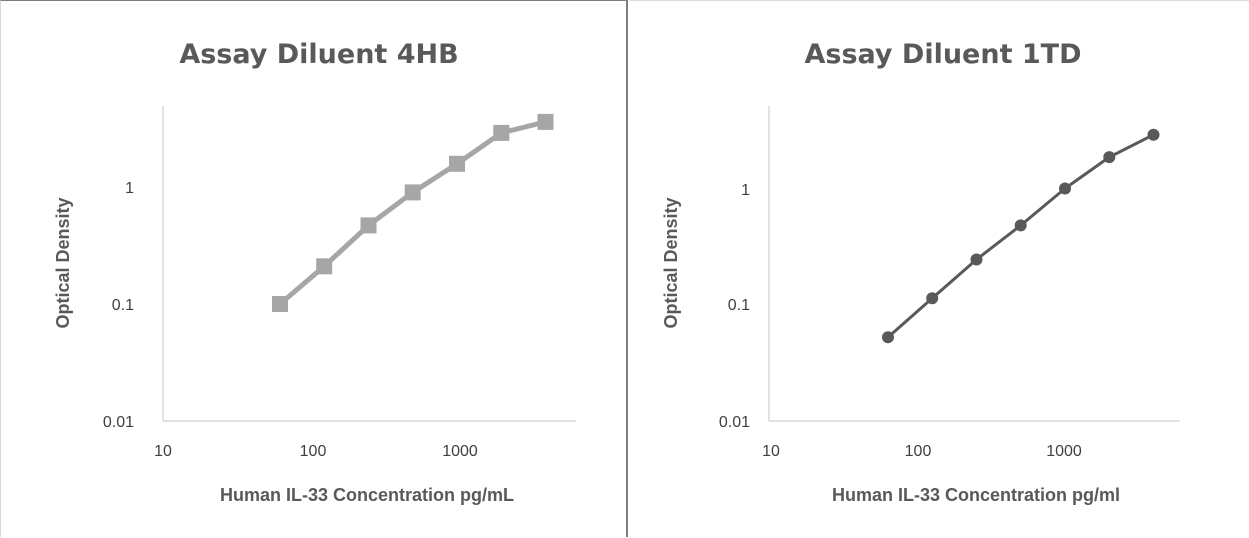 The width and height of the screenshot is (1249, 538). What do you see at coordinates (942, 54) in the screenshot?
I see `chart-title: Assay Diluent 1TD` at bounding box center [942, 54].